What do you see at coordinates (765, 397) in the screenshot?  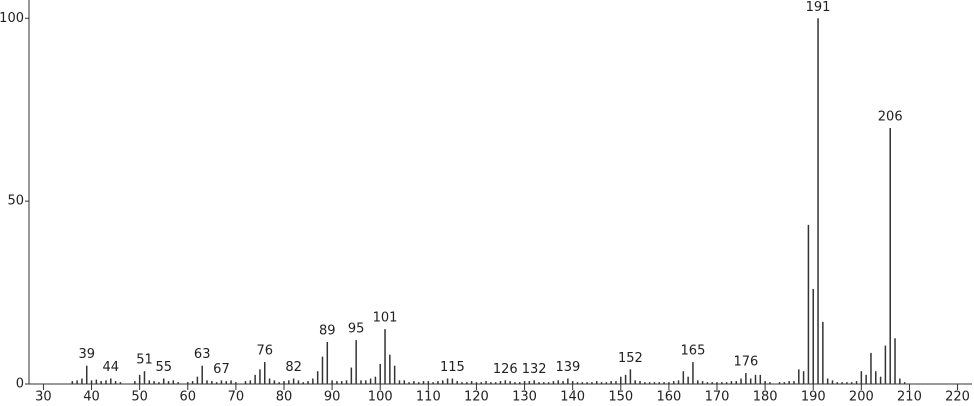 I see `x-tick-label: 180` at bounding box center [765, 397].